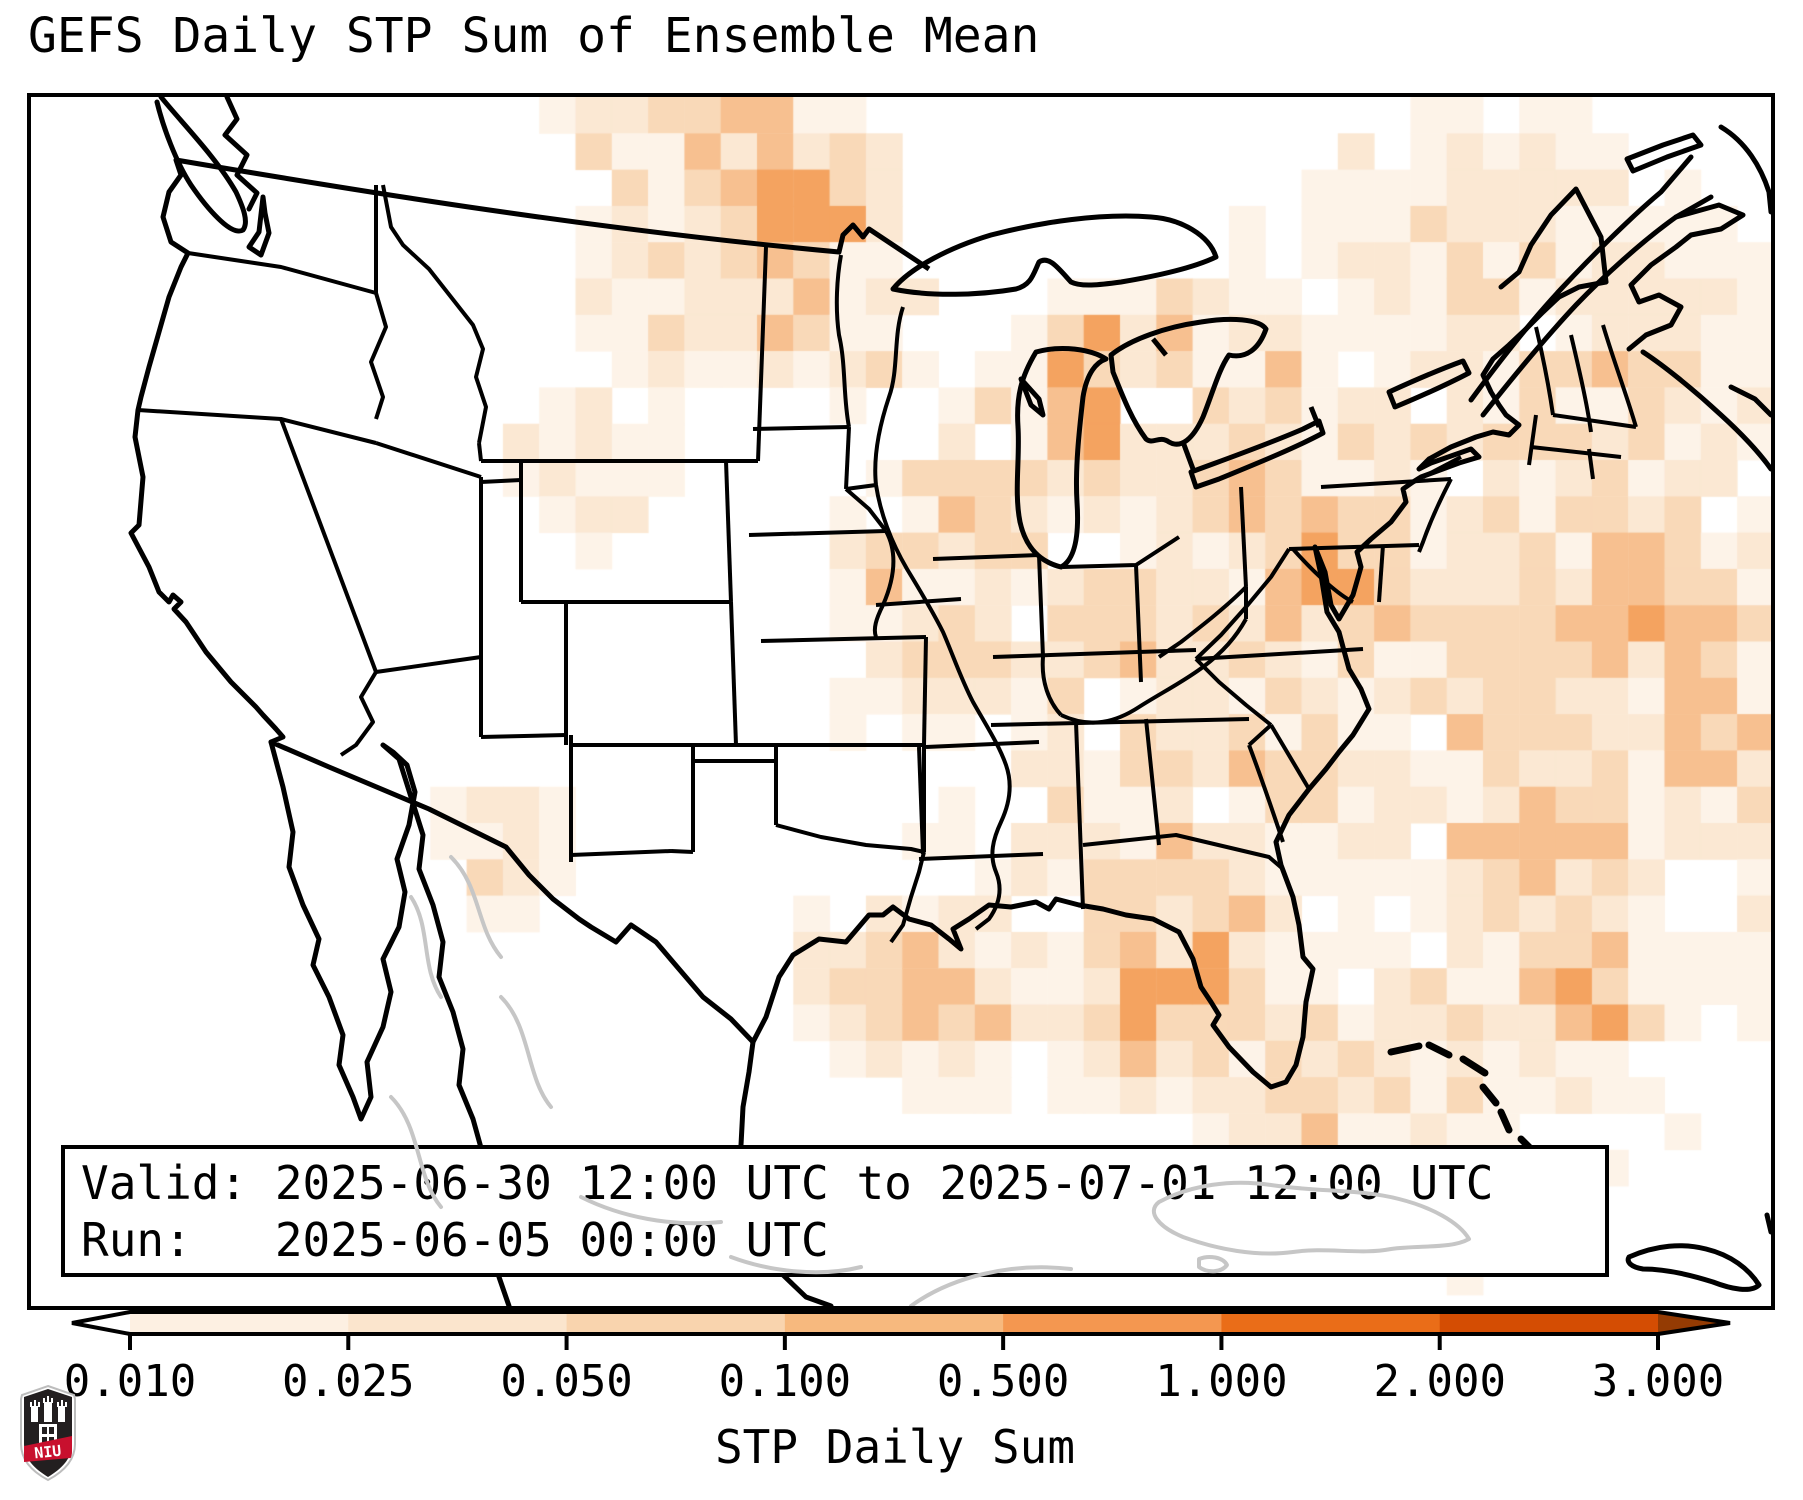  What do you see at coordinates (48, 1433) in the screenshot?
I see `niu-logo: NIU` at bounding box center [48, 1433].